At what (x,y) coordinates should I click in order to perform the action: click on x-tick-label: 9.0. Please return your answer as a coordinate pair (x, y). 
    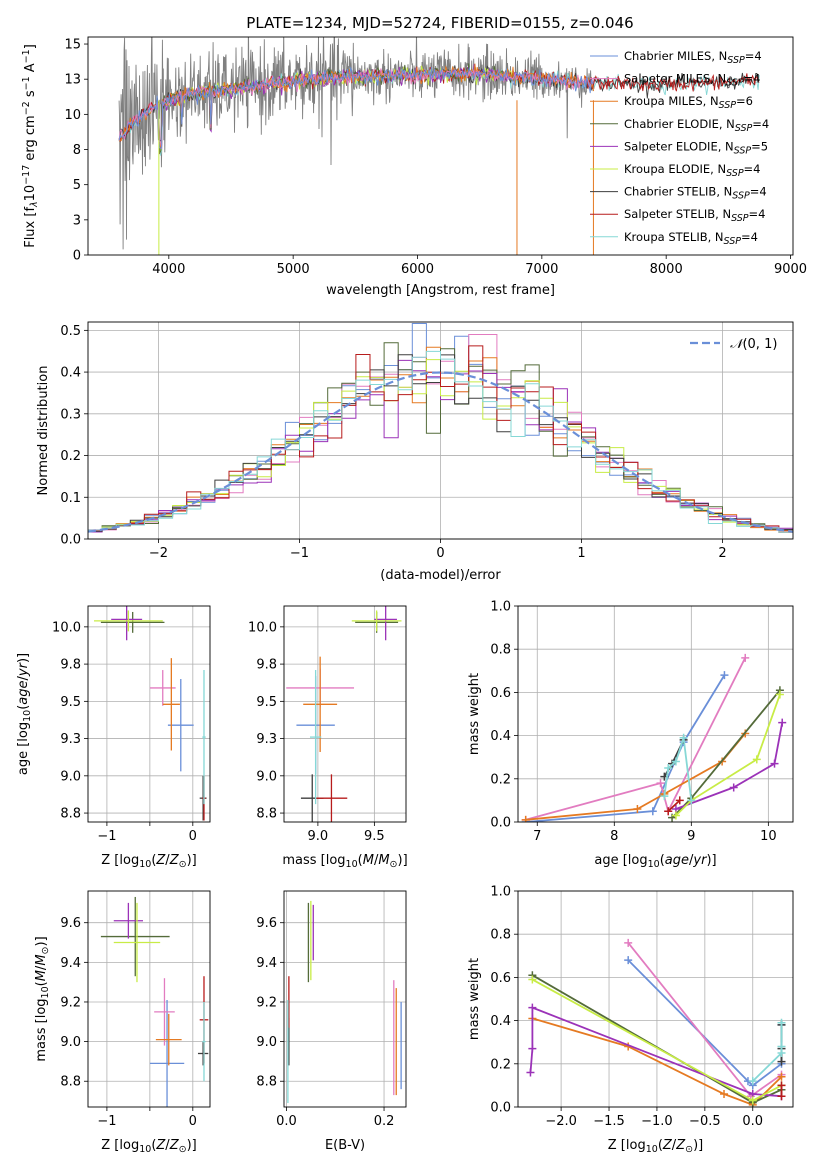
    Looking at the image, I should click on (318, 836).